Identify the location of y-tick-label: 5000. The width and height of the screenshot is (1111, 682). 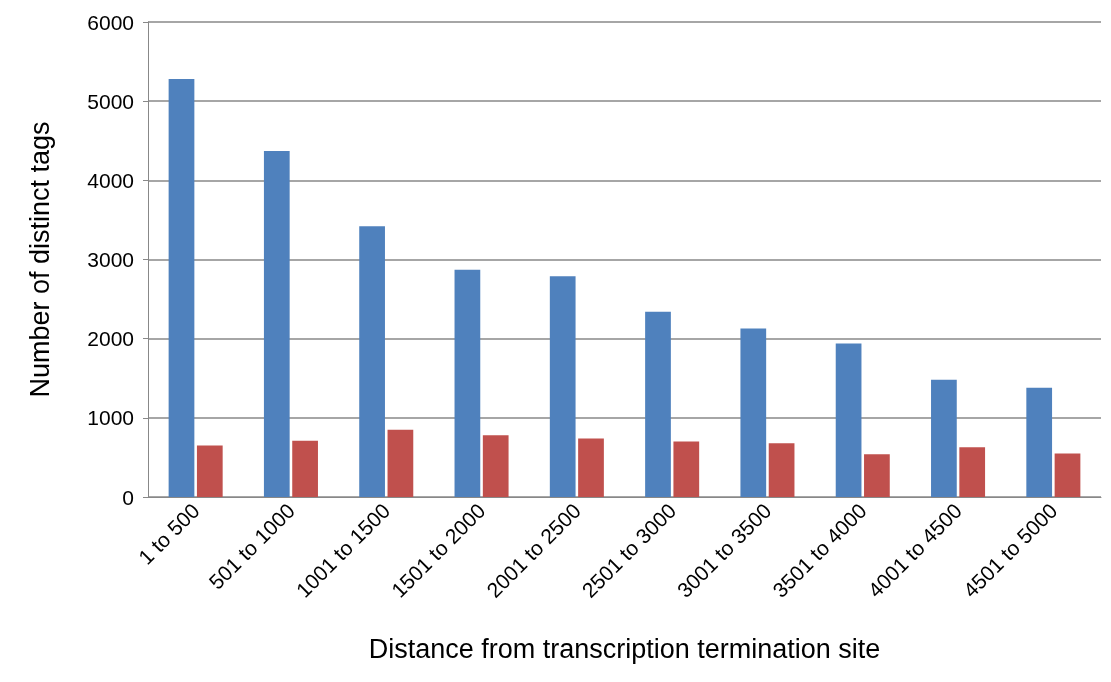
(110, 101).